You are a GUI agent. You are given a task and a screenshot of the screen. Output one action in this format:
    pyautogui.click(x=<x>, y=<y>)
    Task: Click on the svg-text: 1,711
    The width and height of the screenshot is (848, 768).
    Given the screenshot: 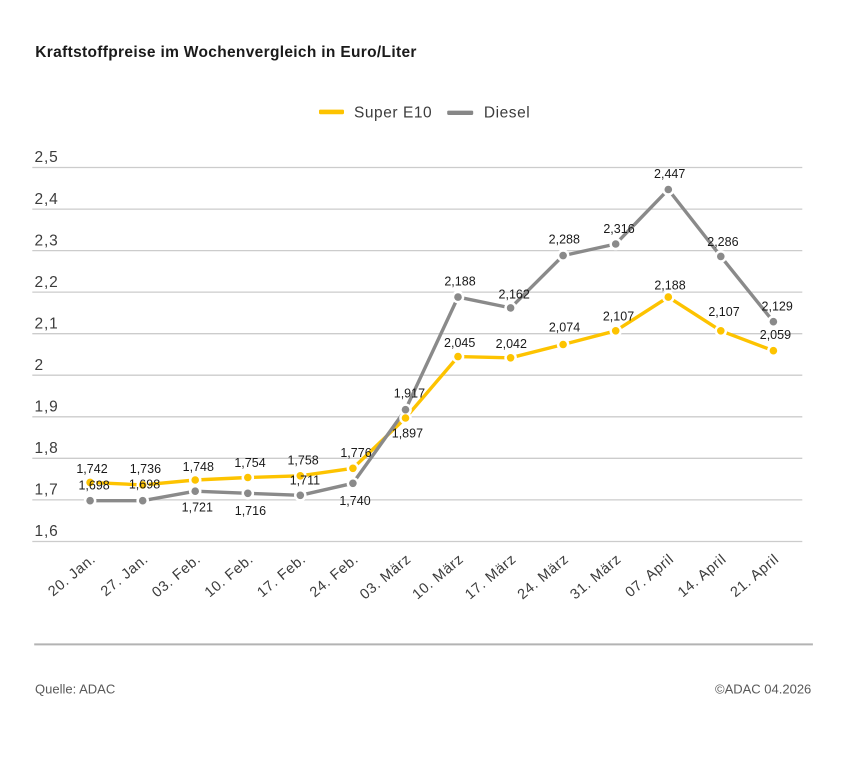 What is the action you would take?
    pyautogui.click(x=305, y=480)
    